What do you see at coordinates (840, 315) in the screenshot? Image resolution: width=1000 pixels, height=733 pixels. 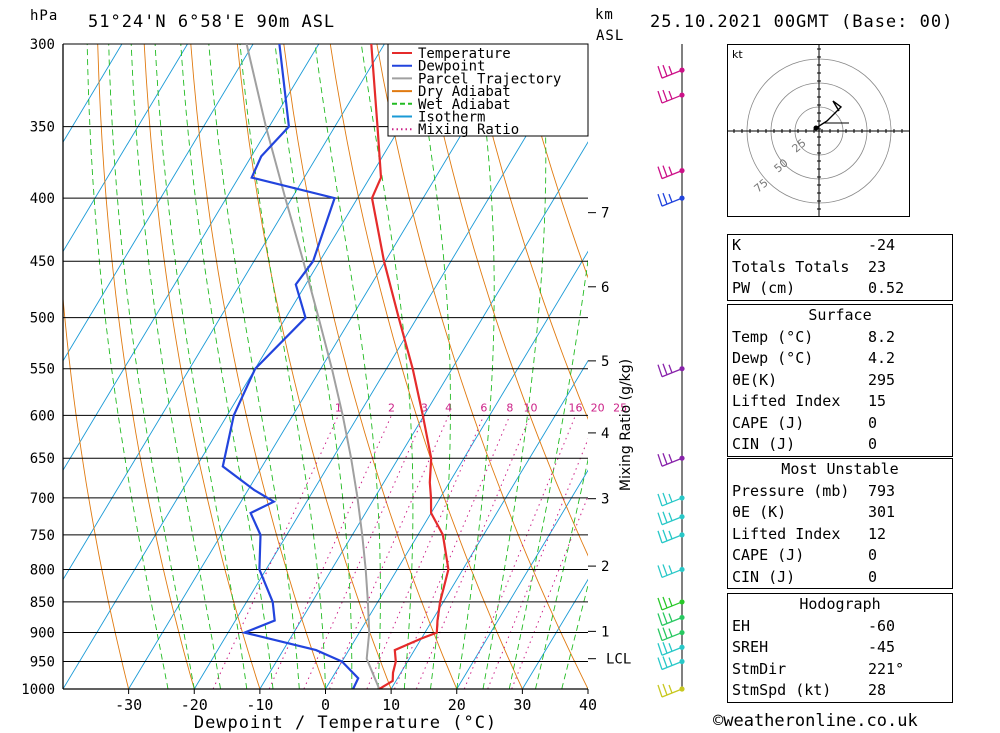 I see `surface-title: Surface` at bounding box center [840, 315].